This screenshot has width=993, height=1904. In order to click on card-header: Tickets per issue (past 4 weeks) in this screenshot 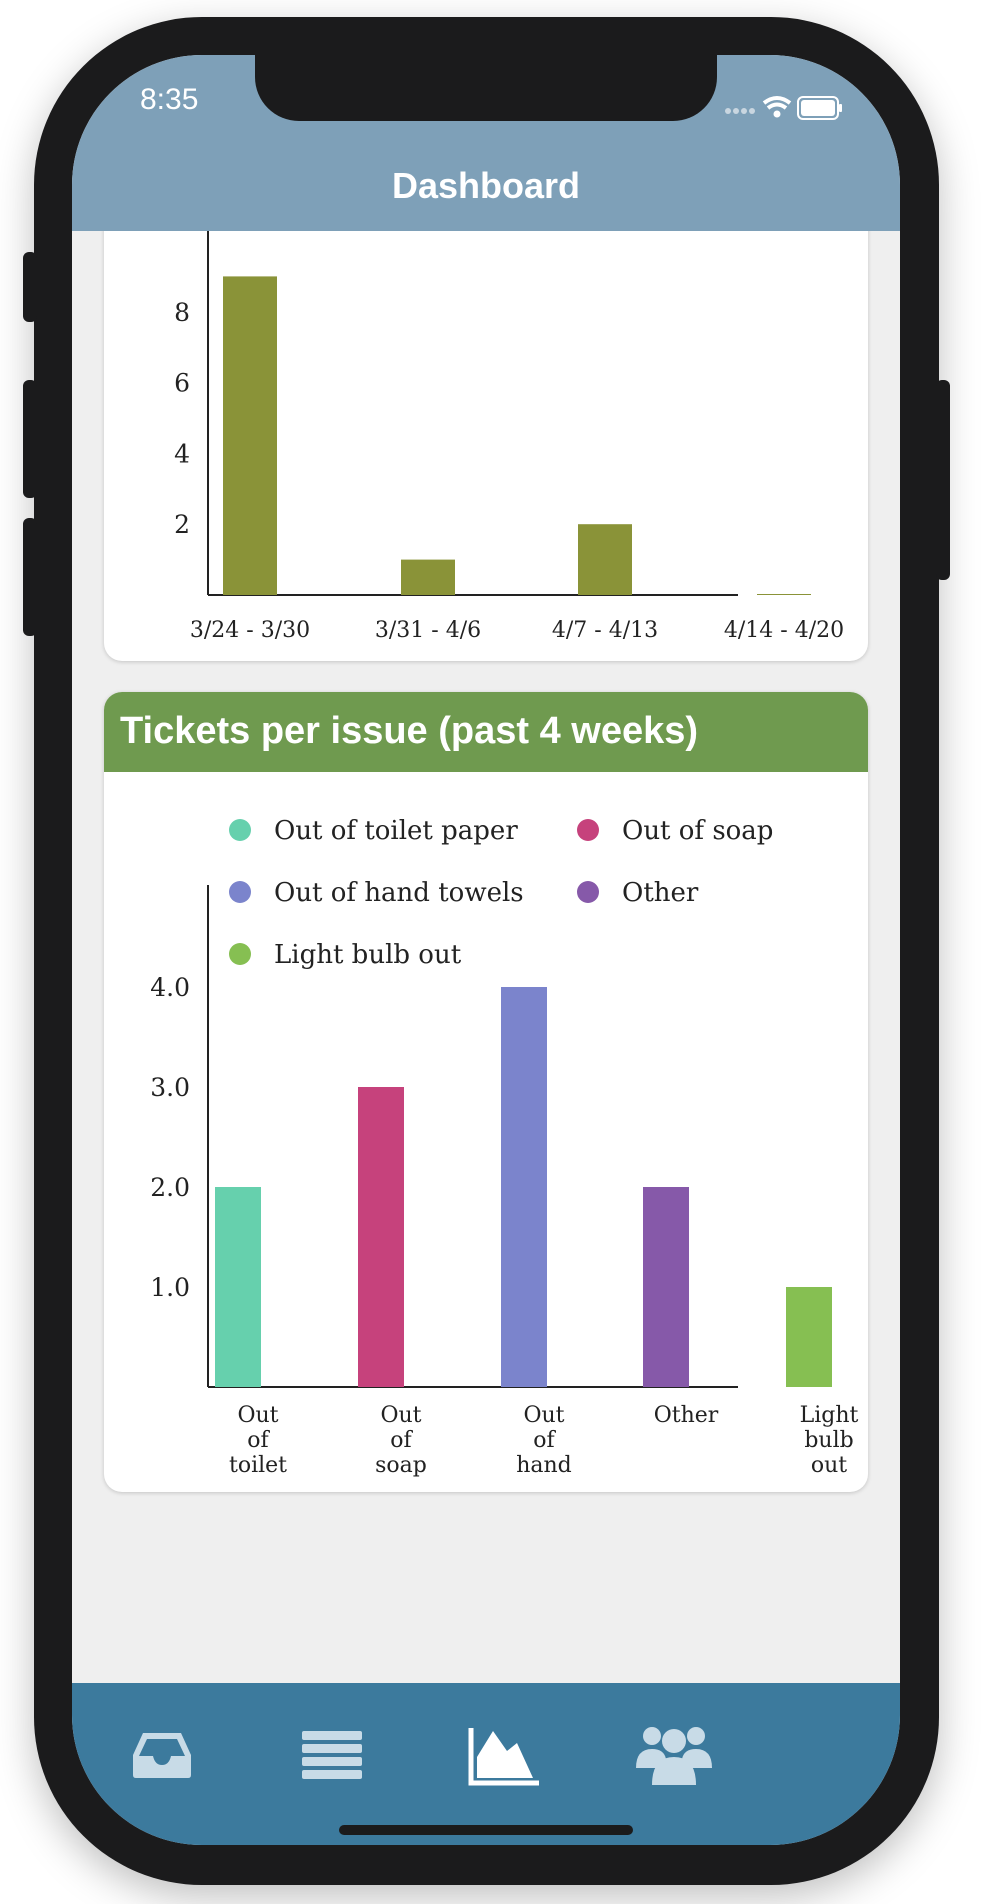, I will do `click(486, 732)`.